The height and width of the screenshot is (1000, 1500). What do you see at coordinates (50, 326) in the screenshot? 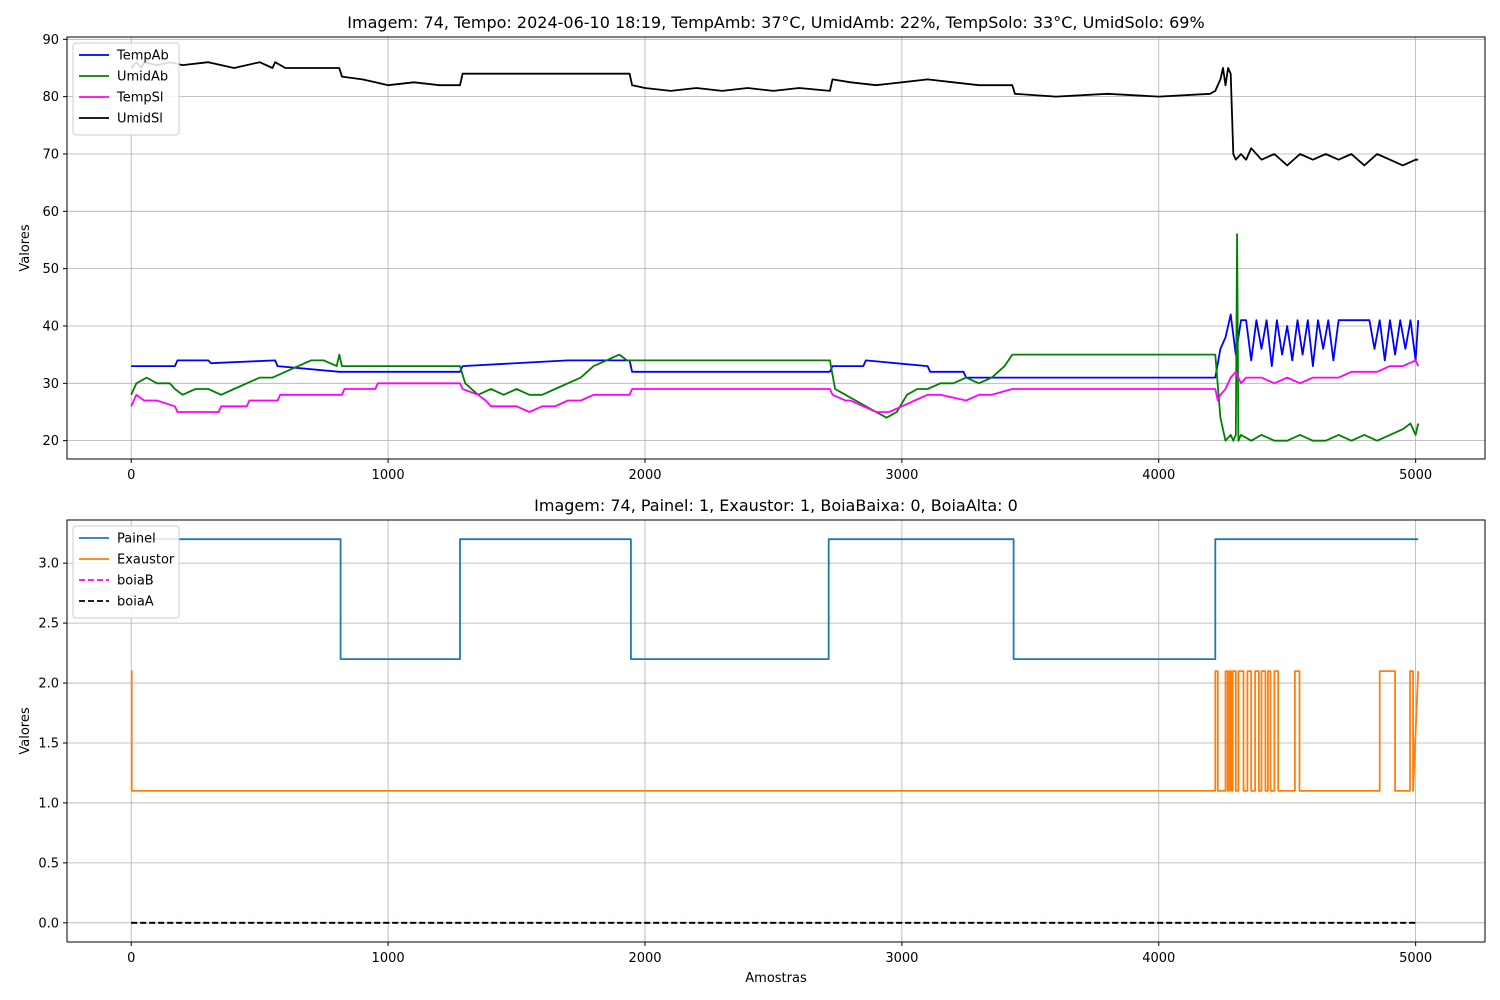
I see `top-chart-ytick-label: 40` at bounding box center [50, 326].